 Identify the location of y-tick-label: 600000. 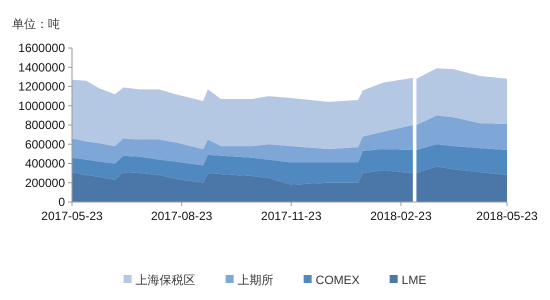
(45, 144).